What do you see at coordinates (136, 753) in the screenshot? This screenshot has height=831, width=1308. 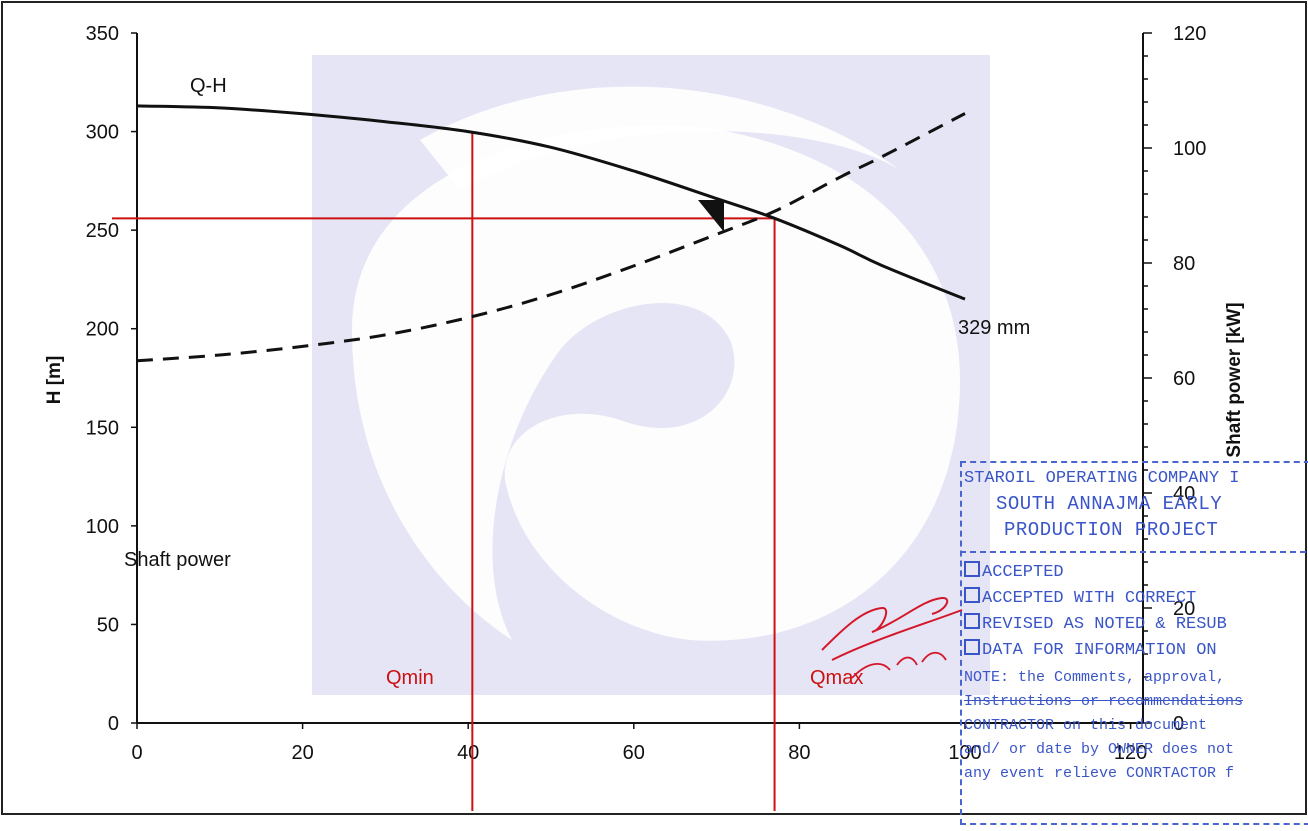 I see `x-tick-label: 0` at bounding box center [136, 753].